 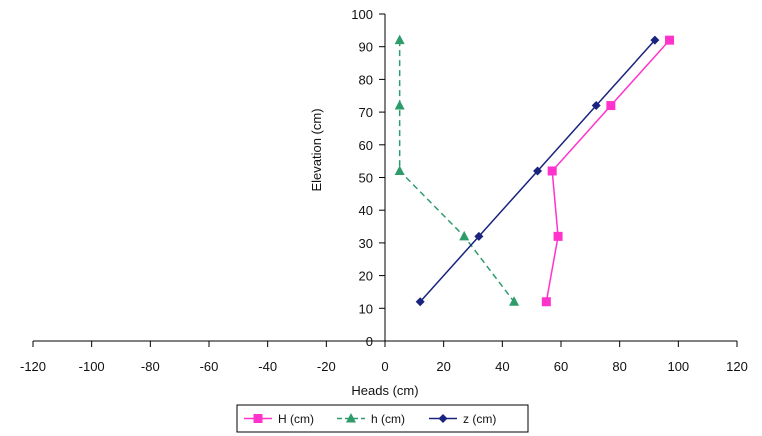 What do you see at coordinates (366, 276) in the screenshot?
I see `y-tick-label: 20` at bounding box center [366, 276].